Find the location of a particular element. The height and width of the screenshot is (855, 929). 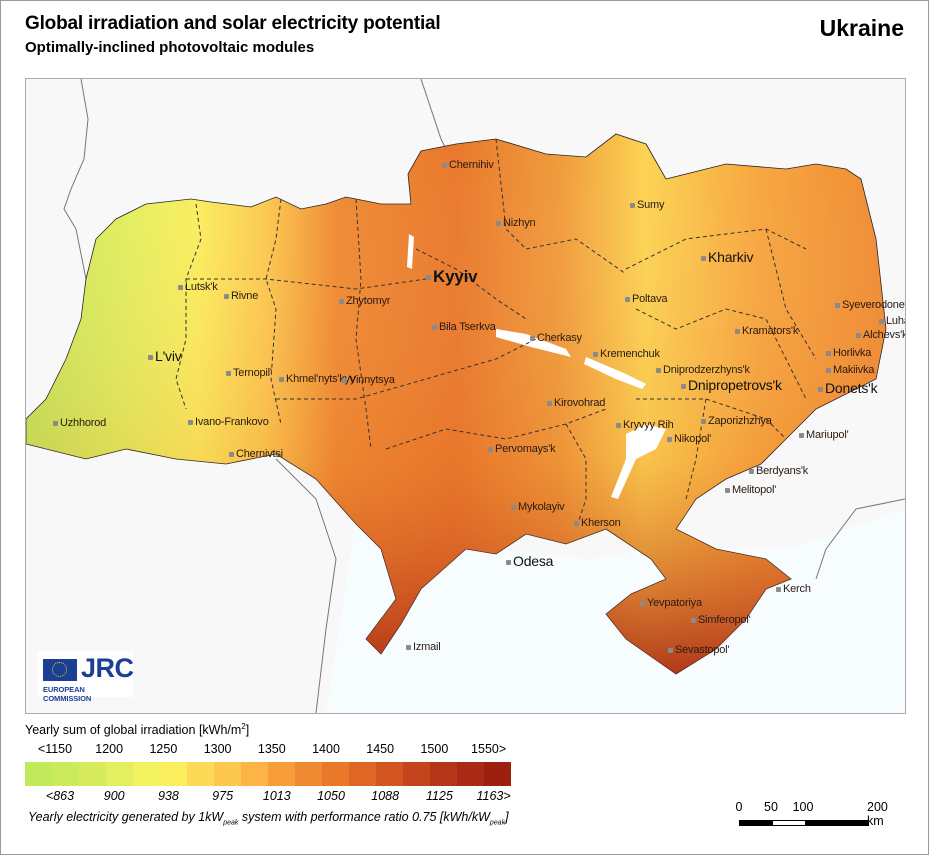

scale-tick-label: 100 is located at coordinates (803, 807).